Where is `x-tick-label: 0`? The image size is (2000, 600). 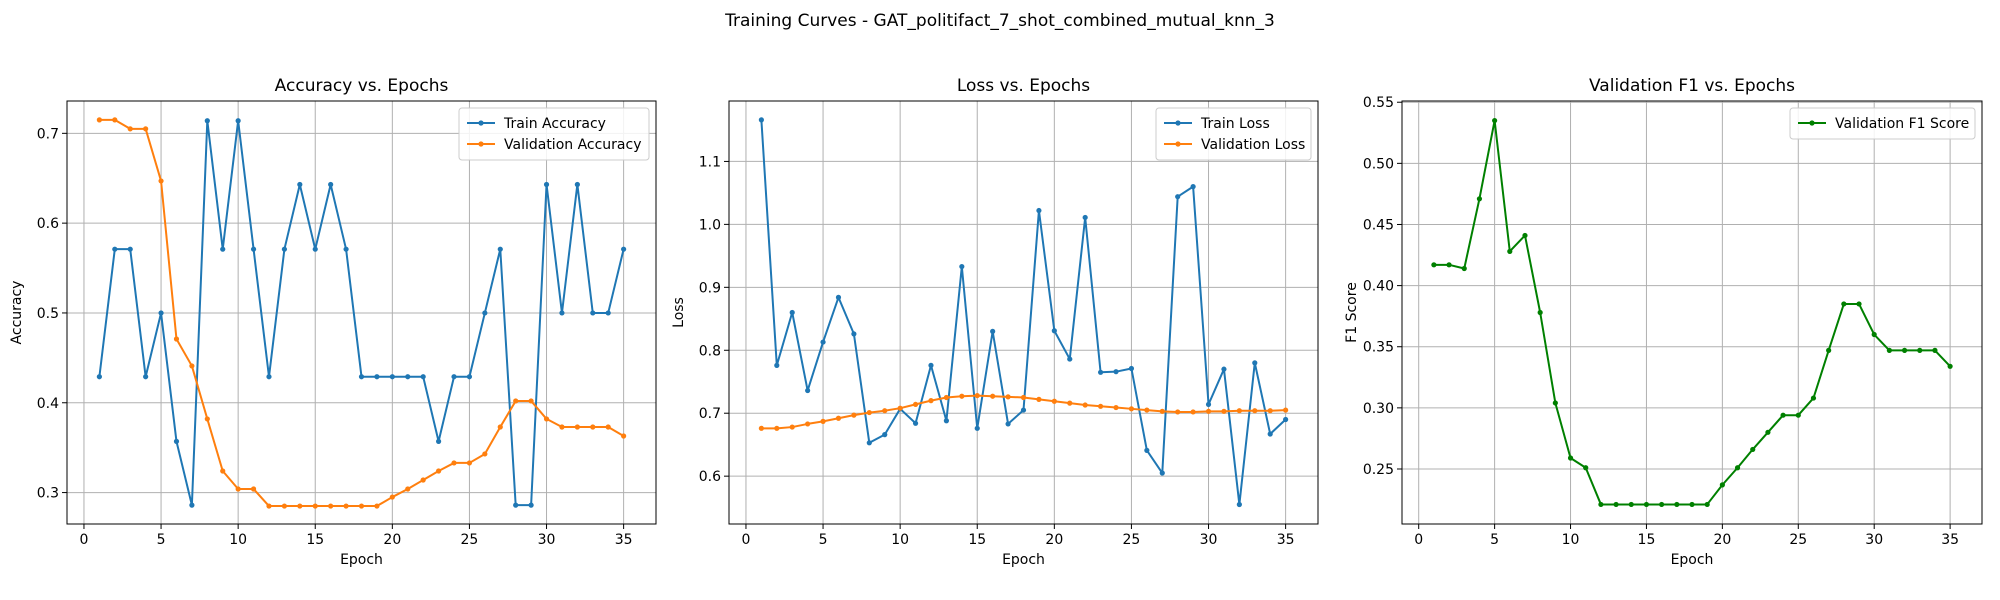 x-tick-label: 0 is located at coordinates (83, 540).